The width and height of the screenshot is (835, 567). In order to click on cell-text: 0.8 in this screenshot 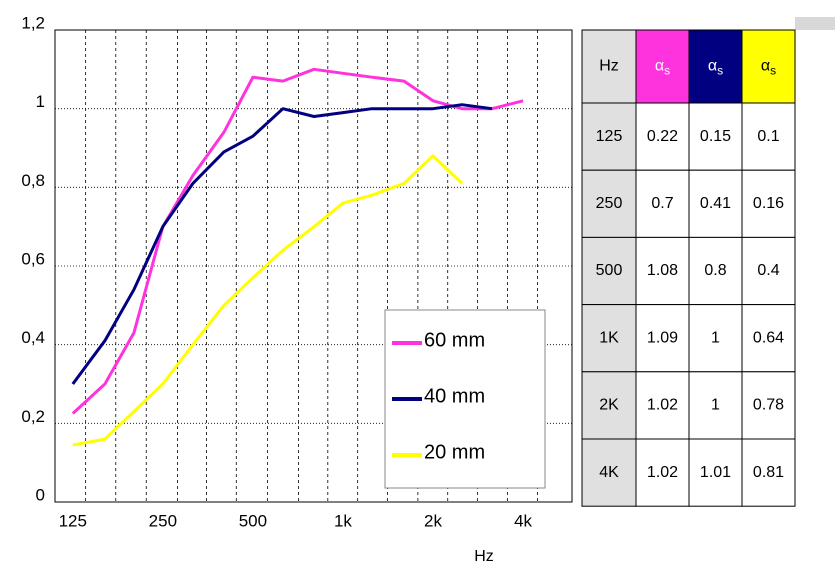, I will do `click(715, 270)`.